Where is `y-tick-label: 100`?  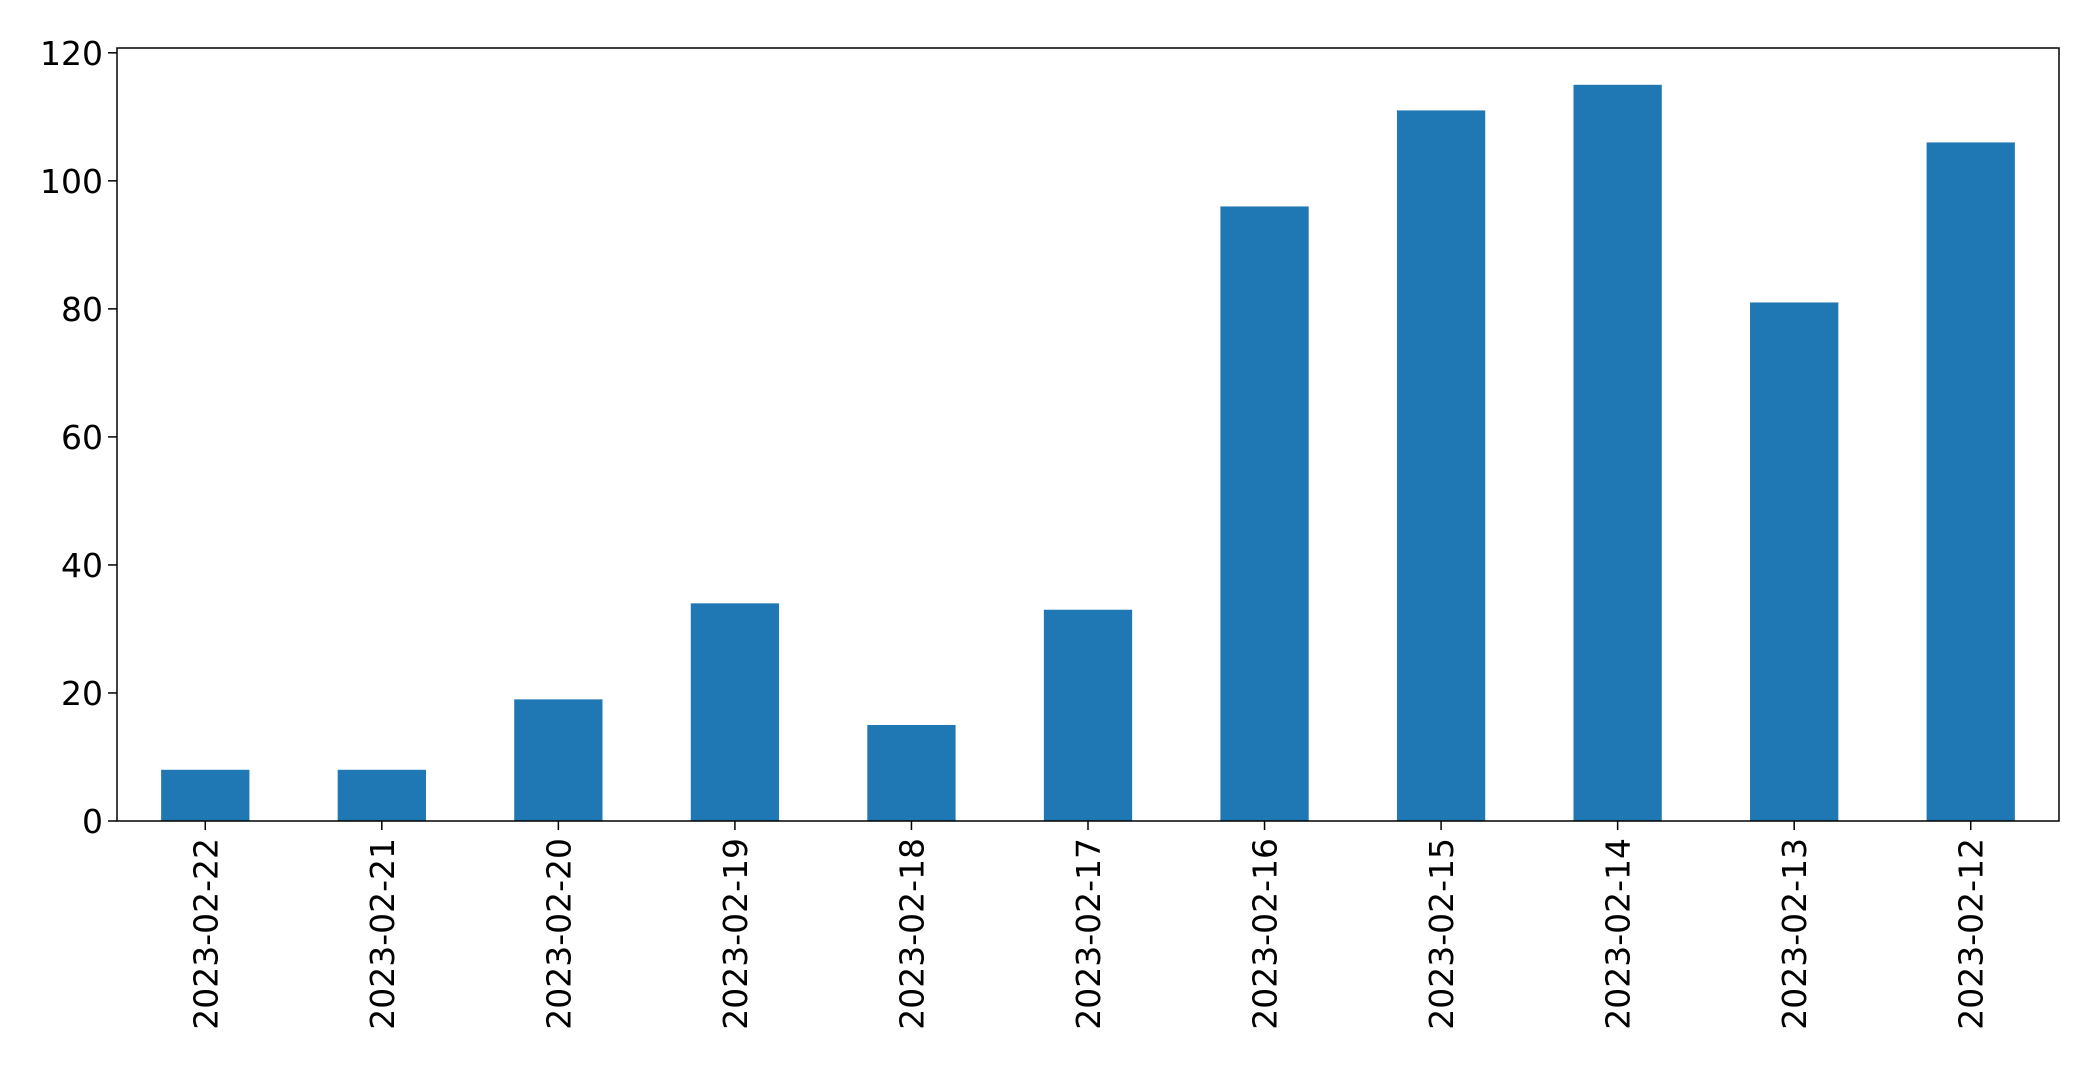
y-tick-label: 100 is located at coordinates (71, 181).